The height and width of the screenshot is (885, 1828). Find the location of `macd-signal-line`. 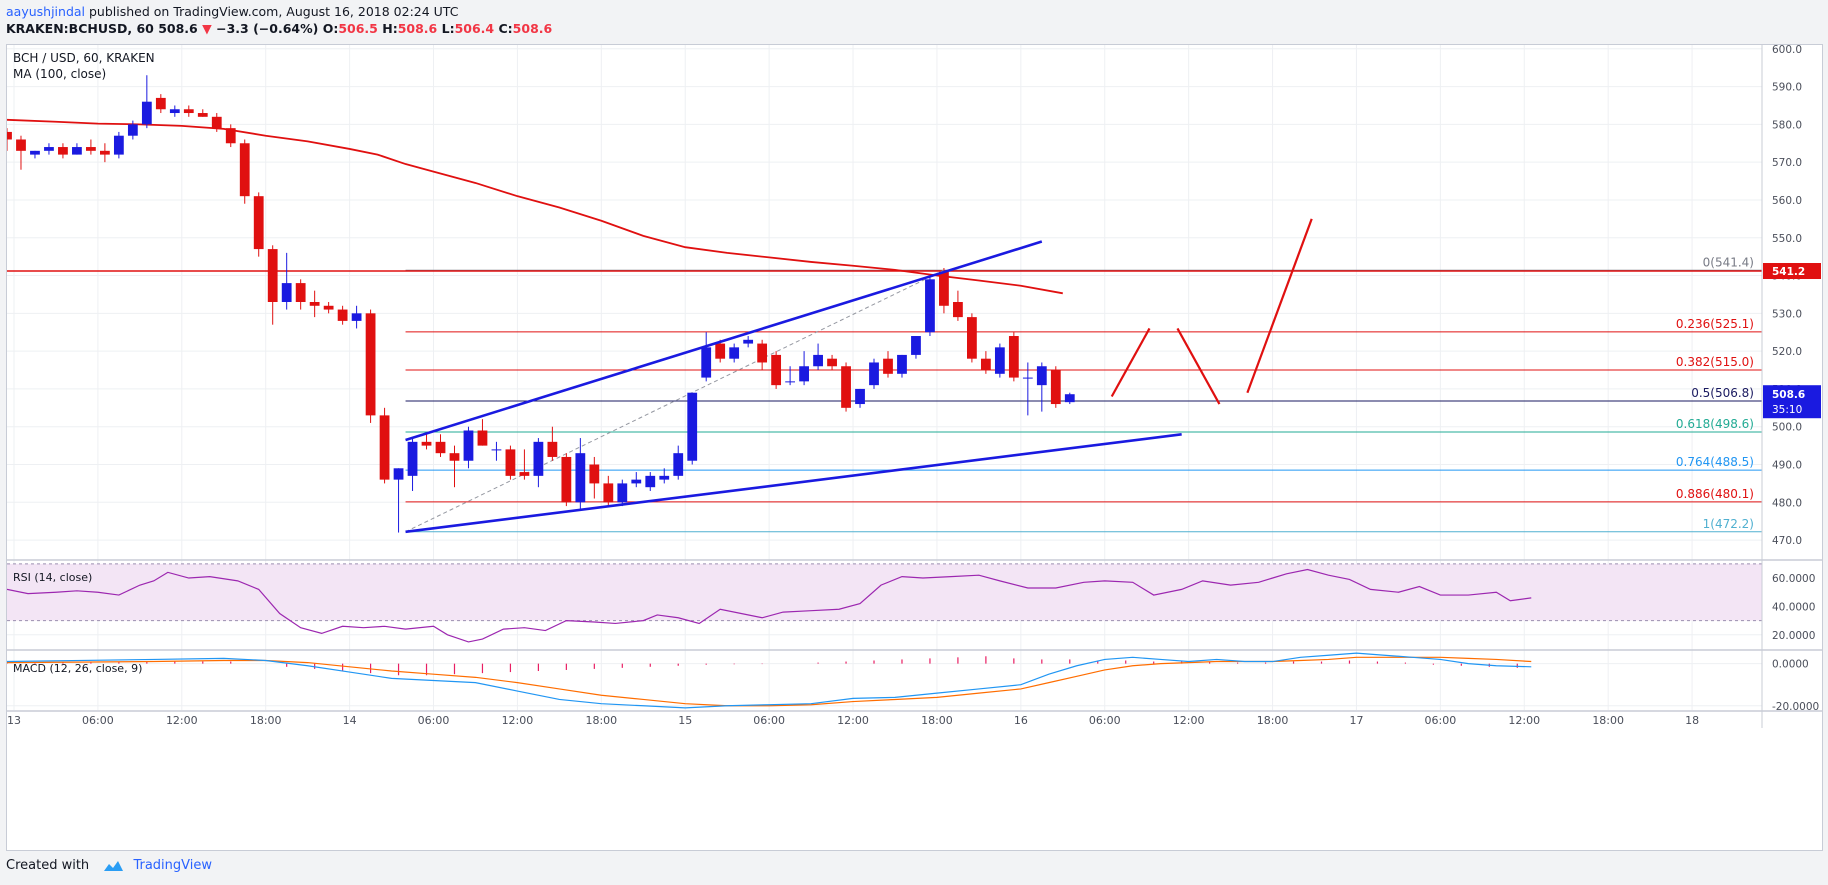

macd-signal-line is located at coordinates (769, 681).